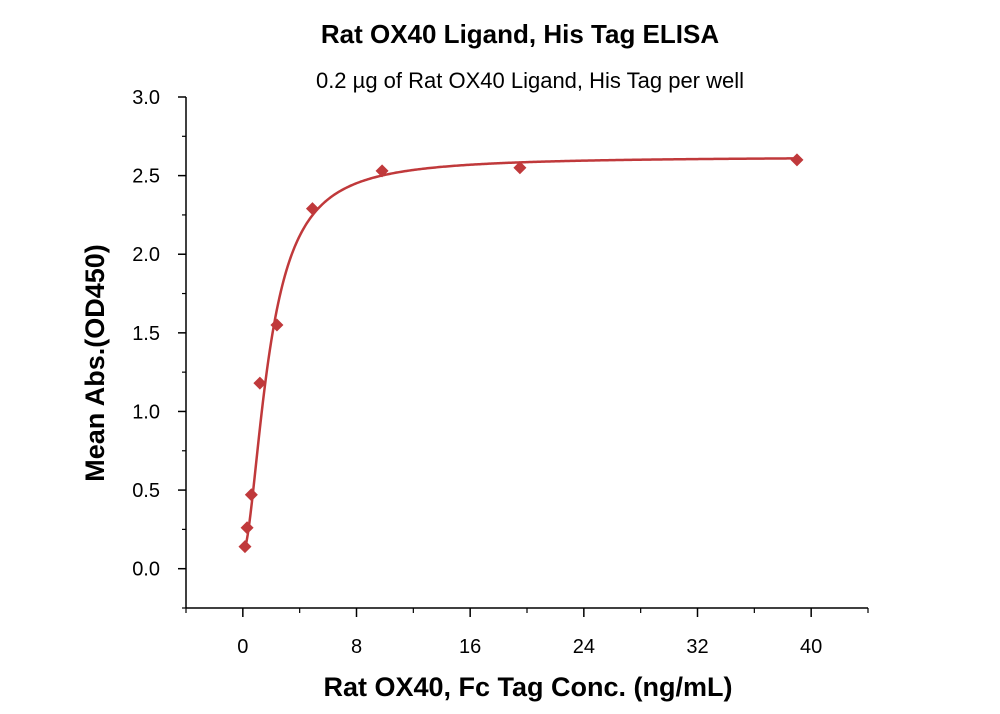 The image size is (1000, 714). What do you see at coordinates (811, 647) in the screenshot?
I see `x-tick-label: 40` at bounding box center [811, 647].